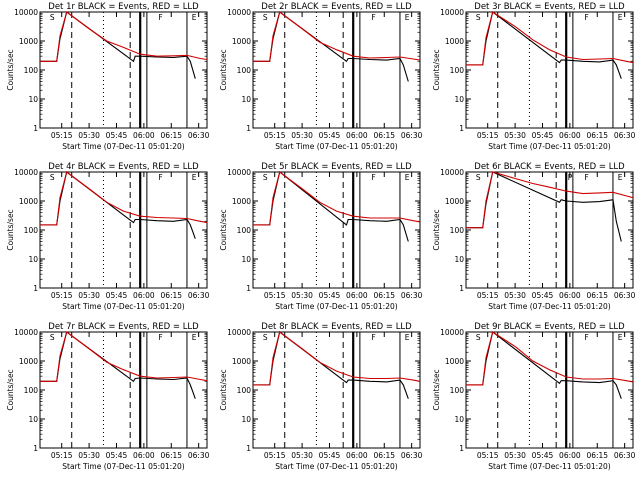  Describe the element at coordinates (336, 7) in the screenshot. I see `chart-title: Det 2r BLACK = Events, RED = LLD` at that location.